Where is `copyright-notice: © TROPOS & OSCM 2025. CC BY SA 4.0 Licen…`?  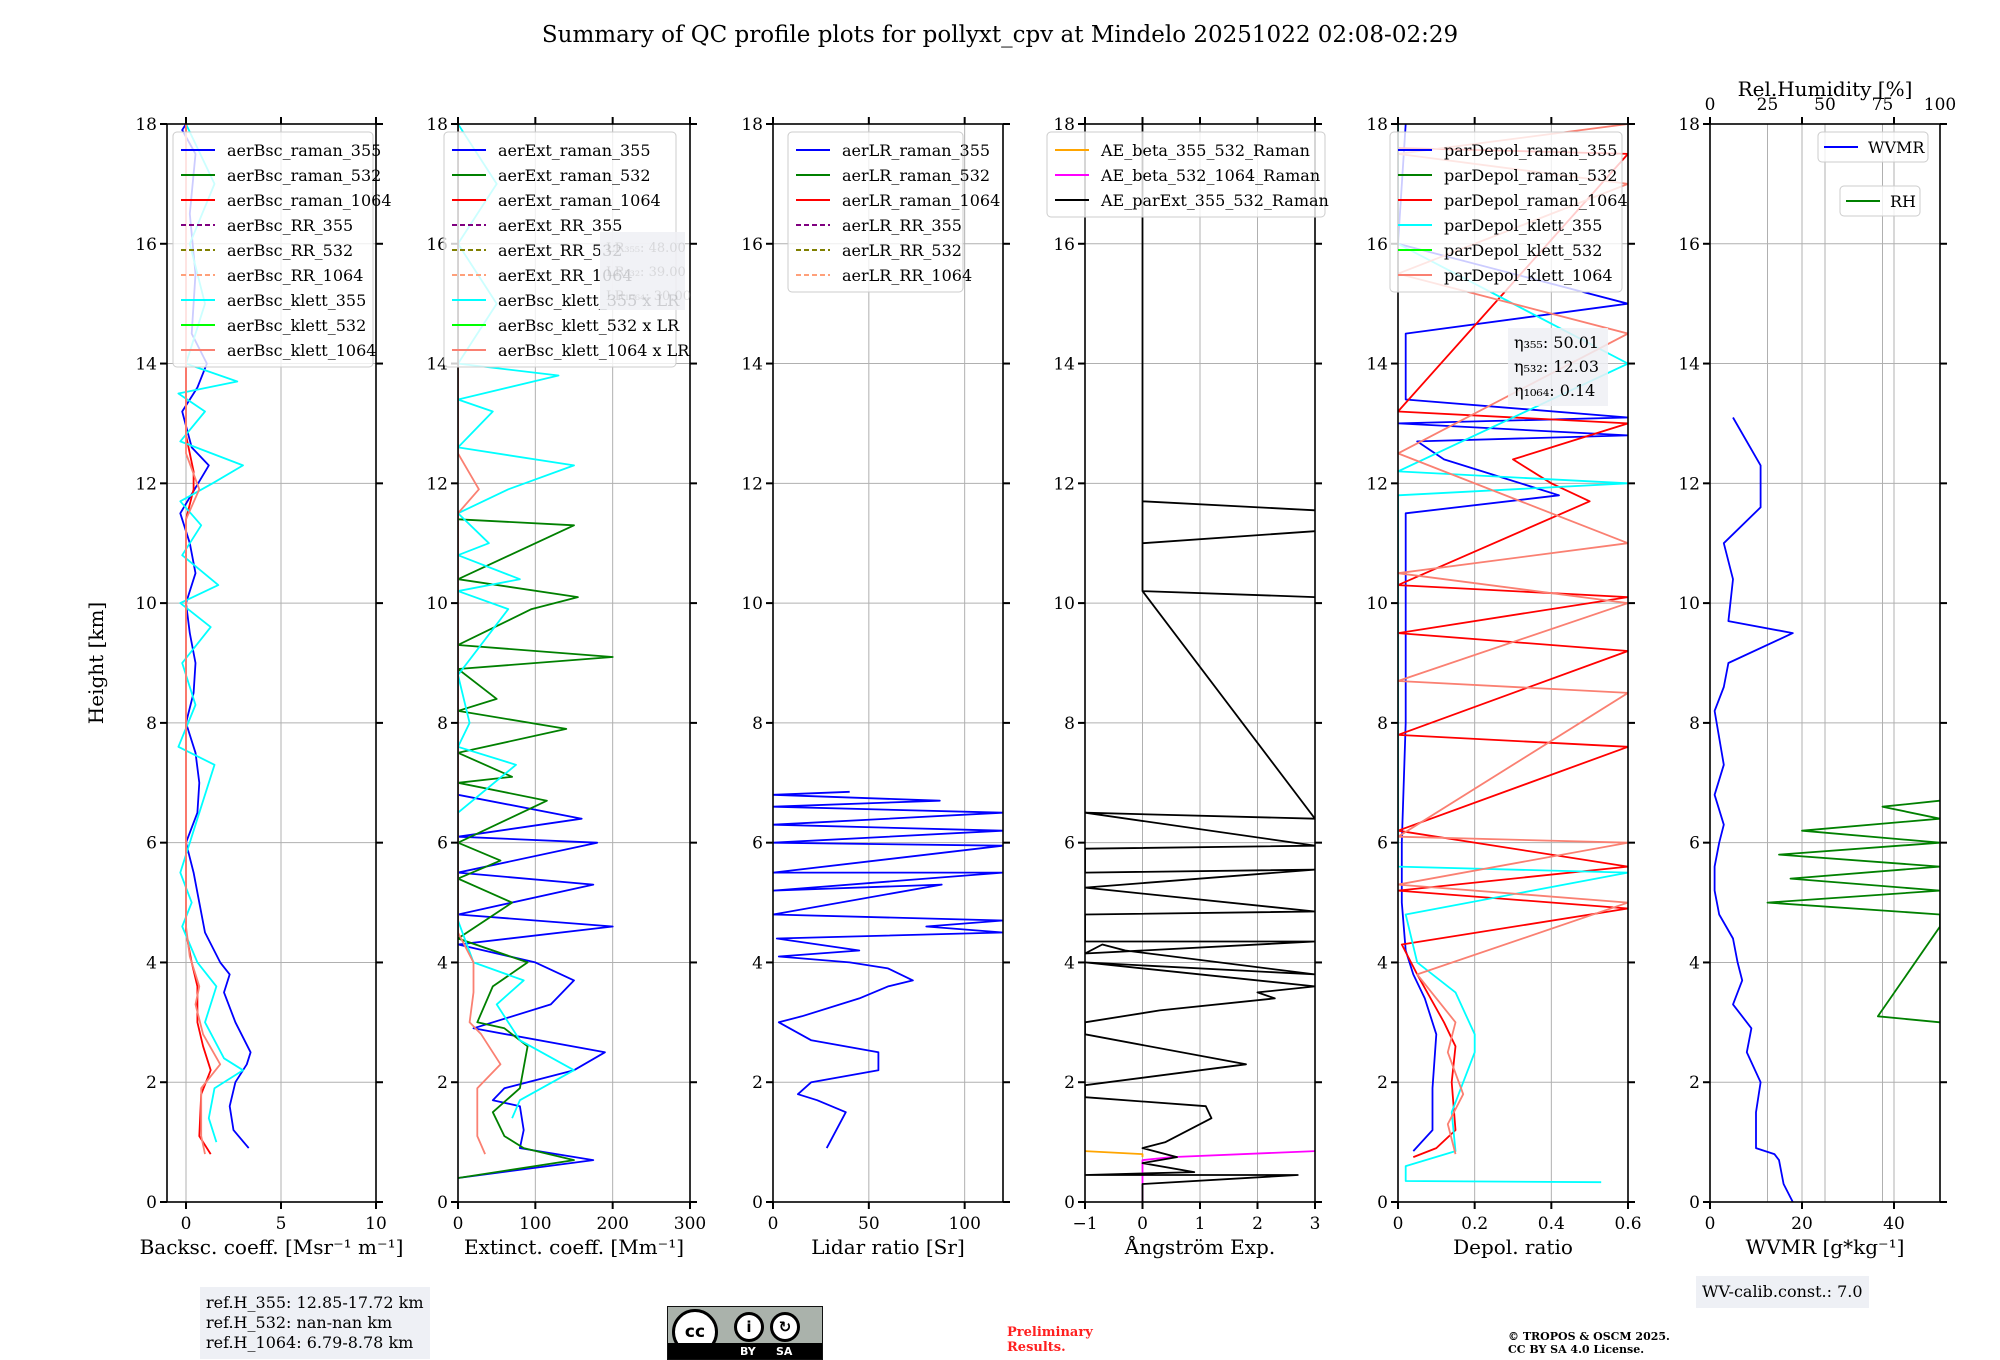
copyright-notice: © TROPOS & OSCM 2025. CC BY SA 4.0 Licen… is located at coordinates (1589, 1343).